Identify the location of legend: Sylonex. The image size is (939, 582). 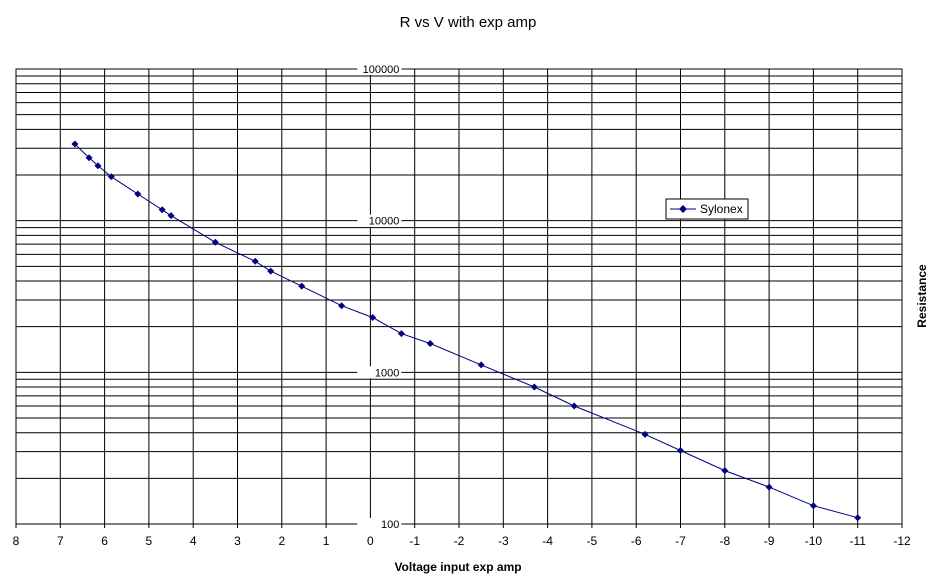
(707, 209).